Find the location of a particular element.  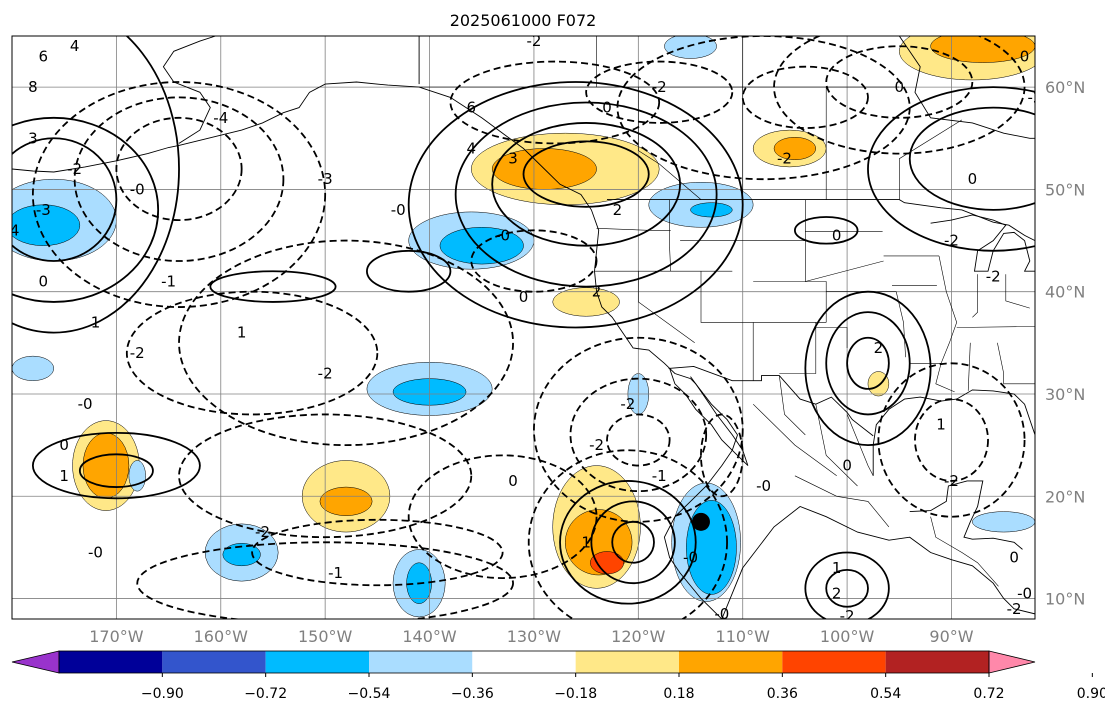

latitude-tick-label: 10°N is located at coordinates (1065, 599).